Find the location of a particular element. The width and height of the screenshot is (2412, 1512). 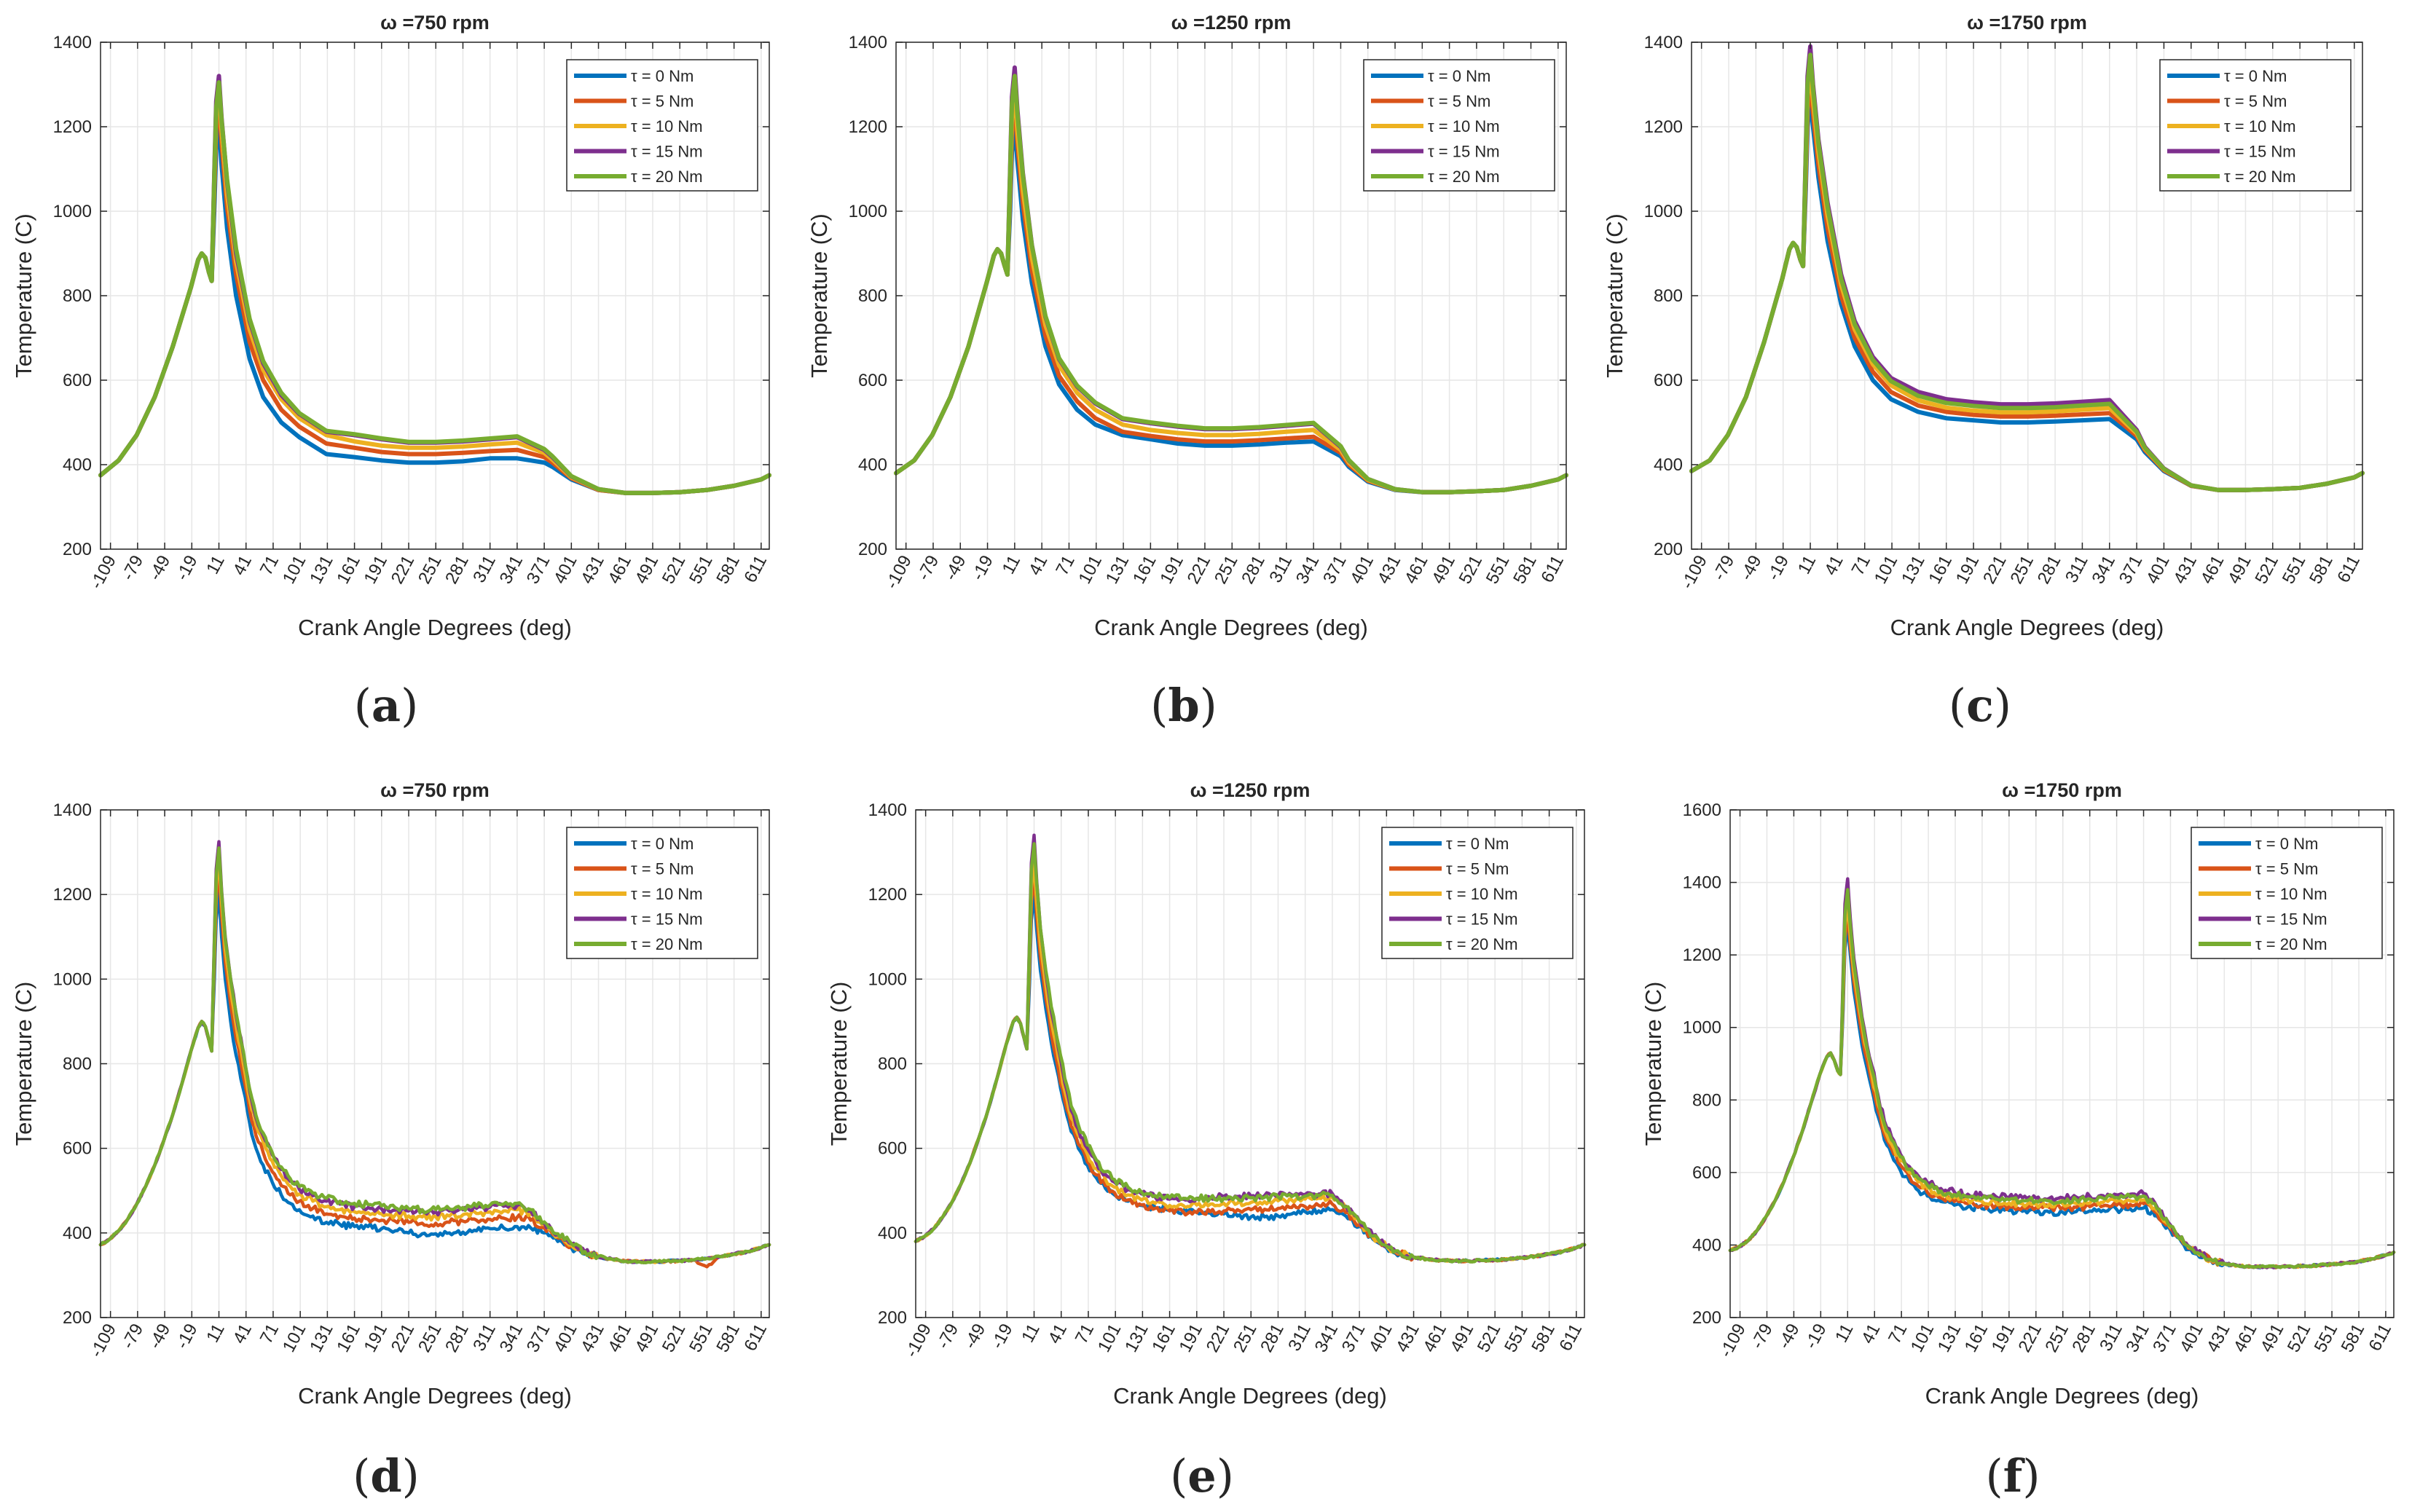

panel-caption: (f) is located at coordinates (2013, 1476).